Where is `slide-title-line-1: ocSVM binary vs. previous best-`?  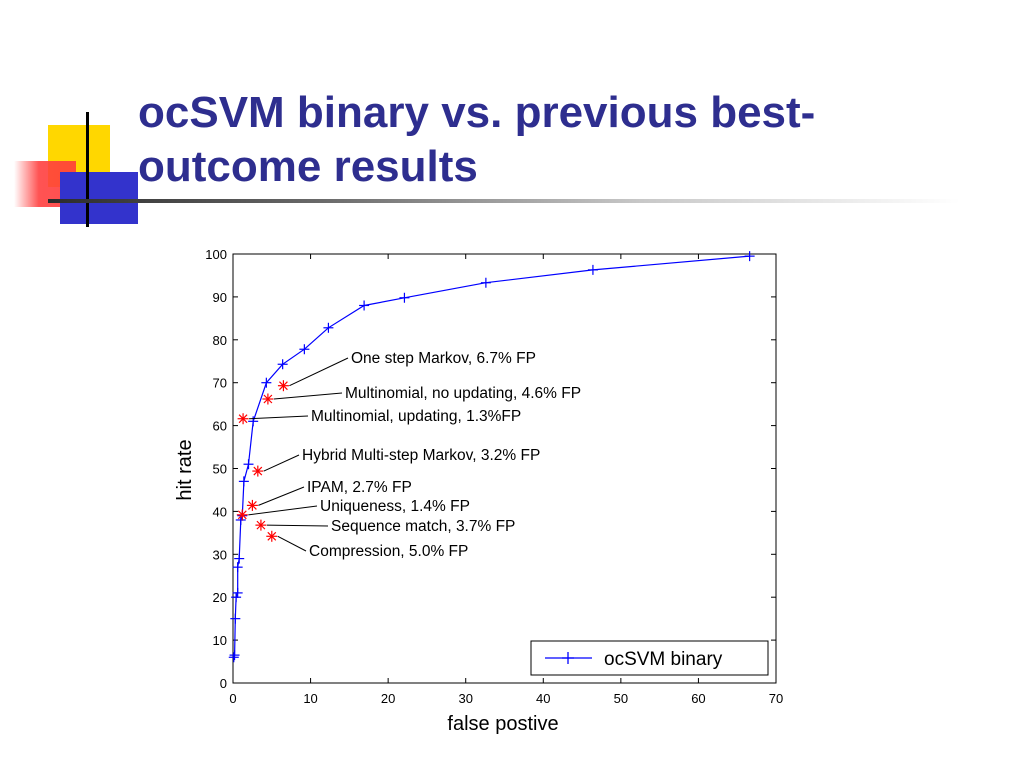 slide-title-line-1: ocSVM binary vs. previous best- is located at coordinates (477, 112).